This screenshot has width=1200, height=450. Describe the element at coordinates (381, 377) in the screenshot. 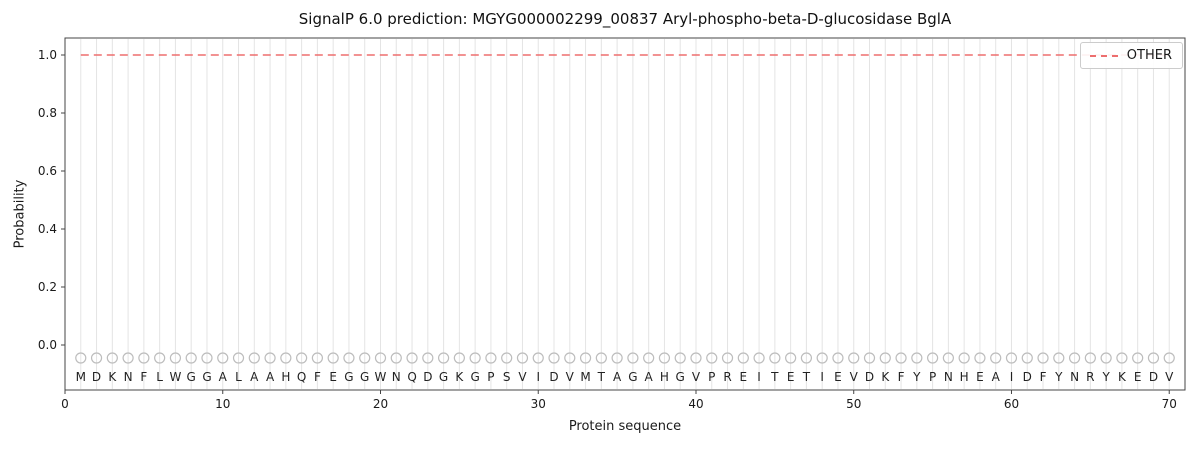

I see `residue-letter: W` at that location.